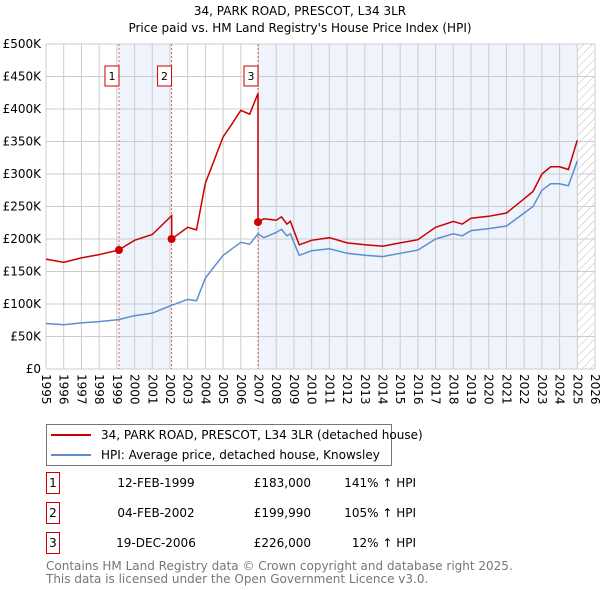  Describe the element at coordinates (282, 513) in the screenshot. I see `sale-price: £199,990` at that location.